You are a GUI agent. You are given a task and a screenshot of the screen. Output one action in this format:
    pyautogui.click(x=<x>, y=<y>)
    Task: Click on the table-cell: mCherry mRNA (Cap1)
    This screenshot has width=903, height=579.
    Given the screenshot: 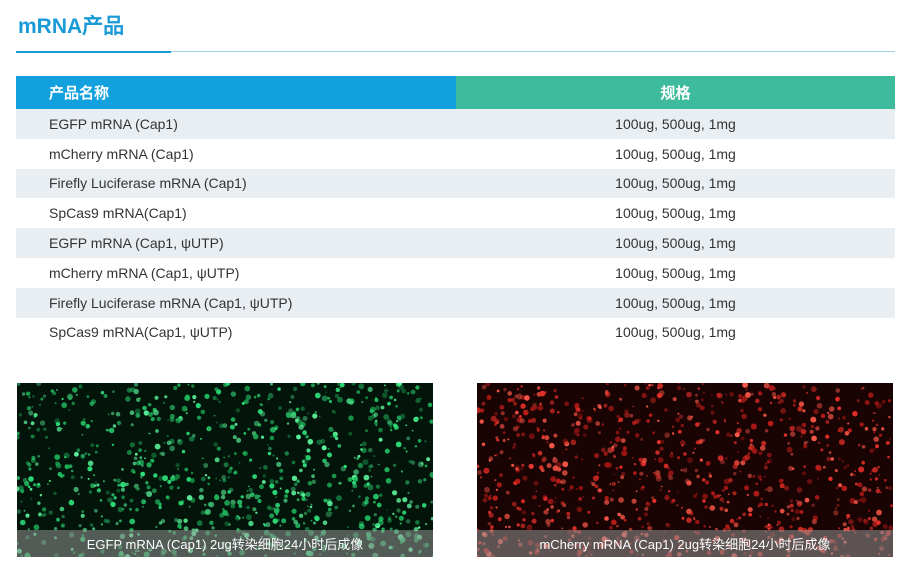 What is the action you would take?
    pyautogui.click(x=121, y=153)
    